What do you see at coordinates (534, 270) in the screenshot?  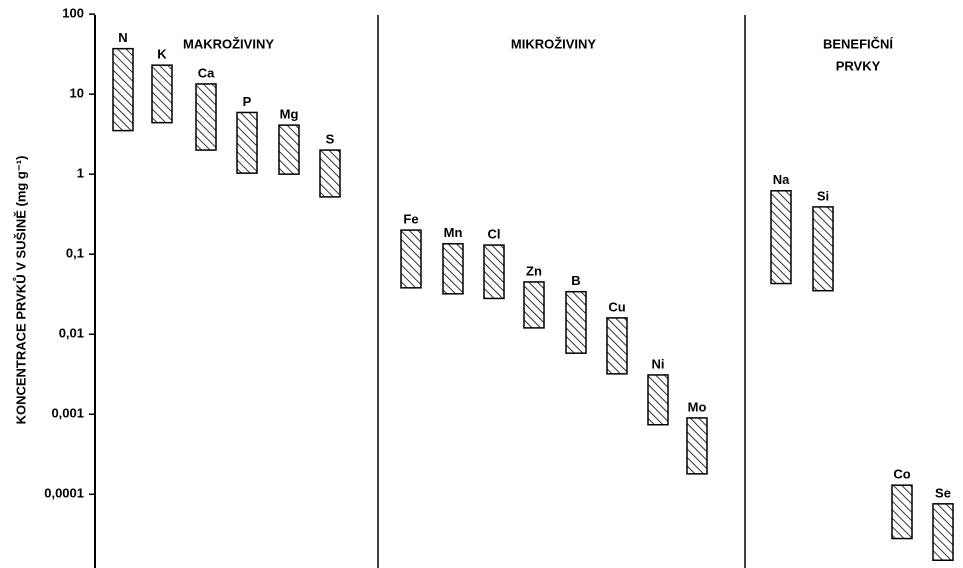 I see `bar-label: Zn` at bounding box center [534, 270].